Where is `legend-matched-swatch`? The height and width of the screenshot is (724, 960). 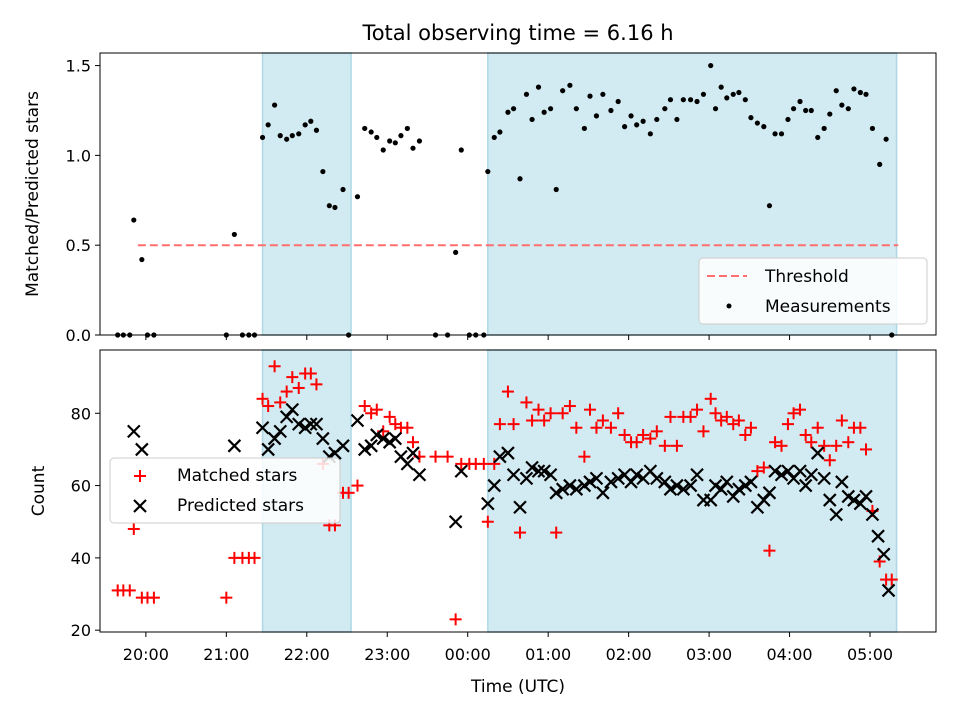 legend-matched-swatch is located at coordinates (140, 476).